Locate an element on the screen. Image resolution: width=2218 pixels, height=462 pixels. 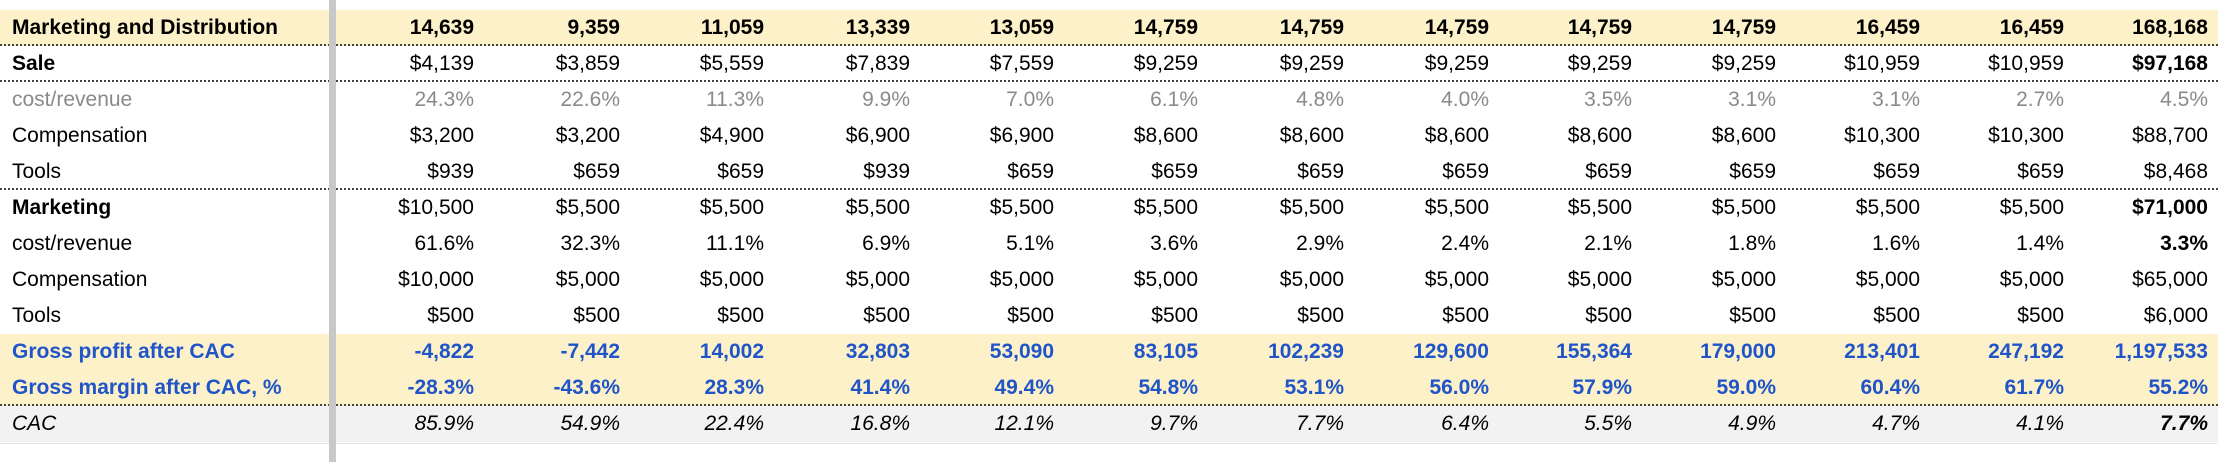
value-cell: 7.7% is located at coordinates (1320, 423).